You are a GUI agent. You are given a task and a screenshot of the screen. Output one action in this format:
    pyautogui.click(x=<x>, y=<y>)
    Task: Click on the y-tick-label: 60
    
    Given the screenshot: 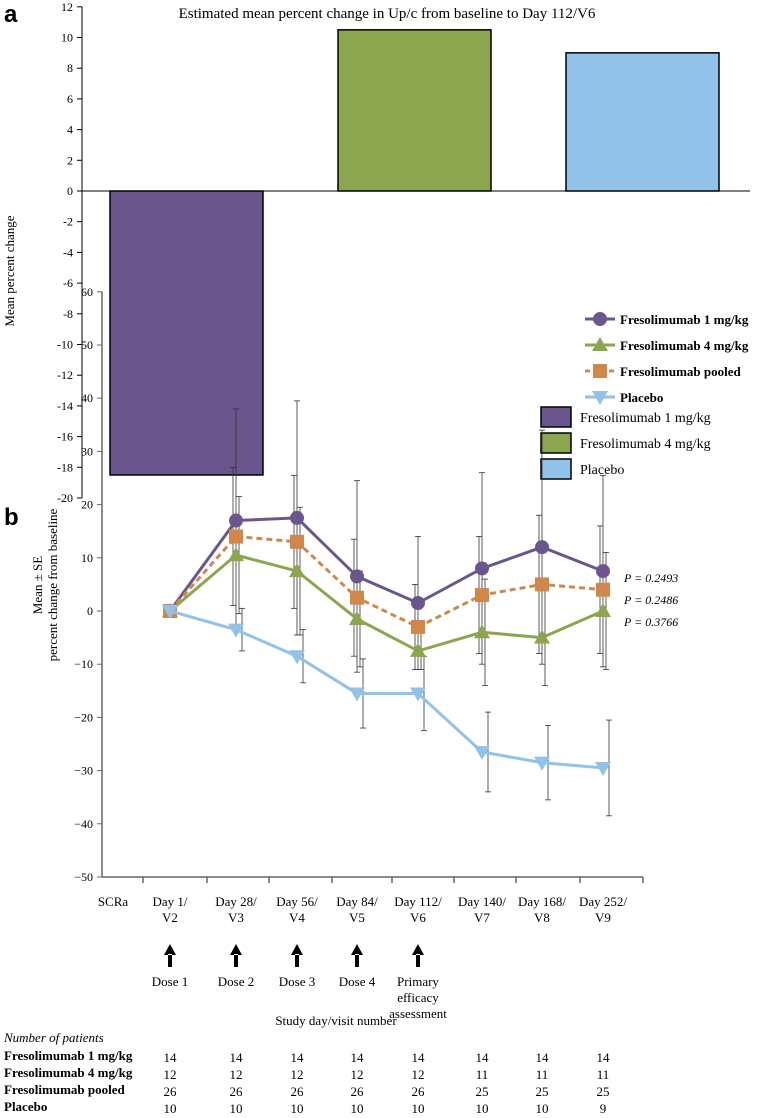 What is the action you would take?
    pyautogui.click(x=87, y=292)
    